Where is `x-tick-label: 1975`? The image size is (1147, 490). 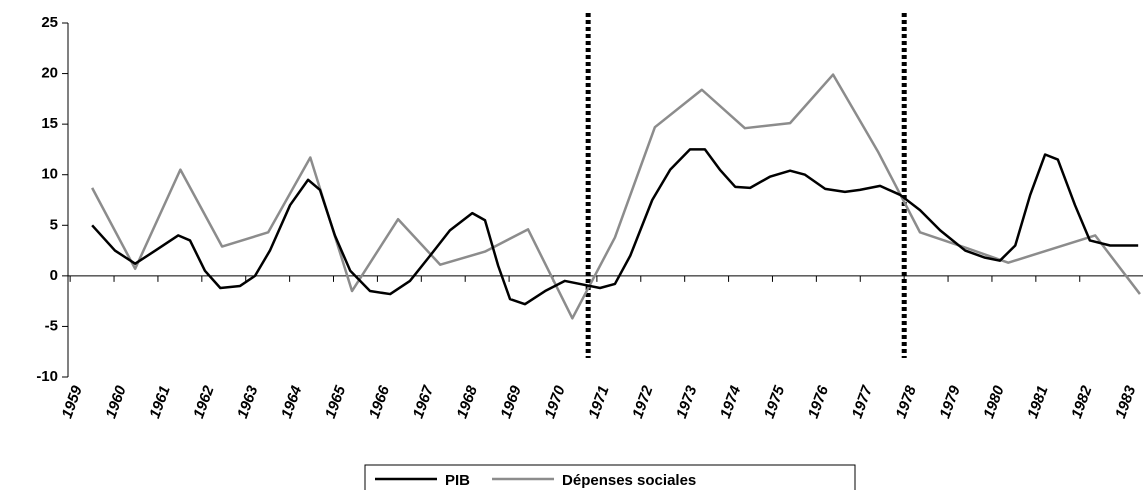 x-tick-label: 1975 is located at coordinates (775, 402).